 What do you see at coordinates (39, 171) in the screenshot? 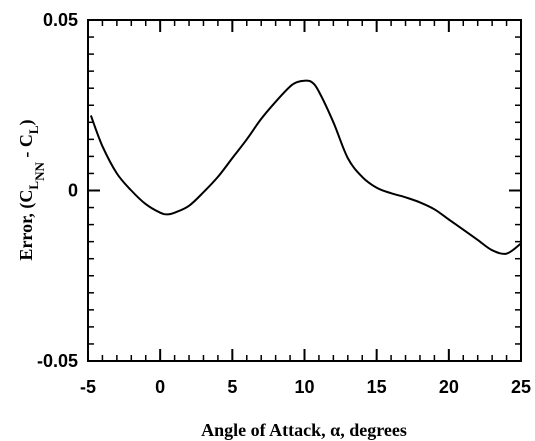
I see `y-axis-title-sub2: NN` at bounding box center [39, 171].